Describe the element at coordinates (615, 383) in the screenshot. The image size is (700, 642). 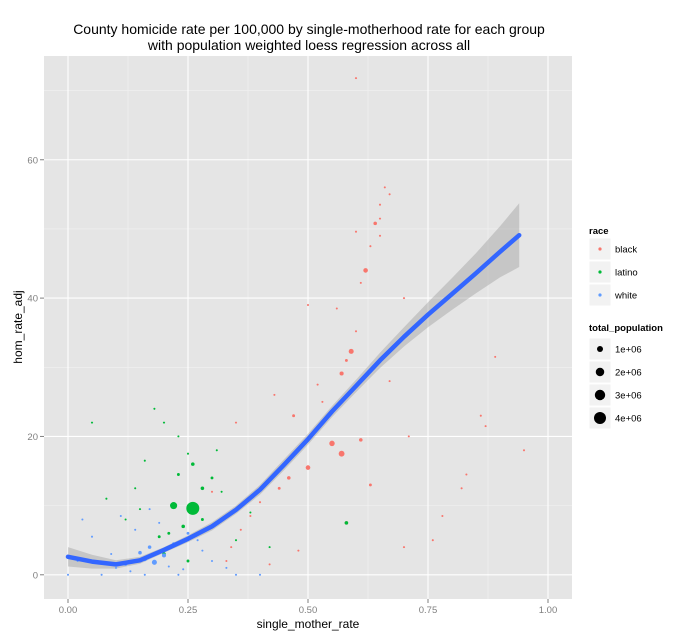
I see `legend-size-keys: 1e+06 2e+06 3e+06 4e+06` at that location.